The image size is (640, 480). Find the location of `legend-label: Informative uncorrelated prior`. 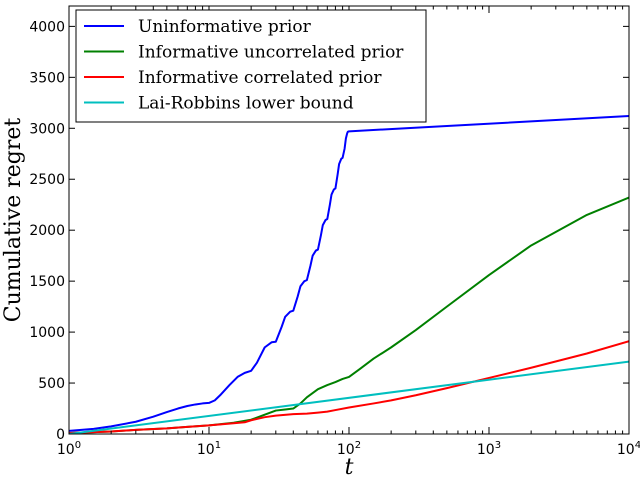

legend-label: Informative uncorrelated prior is located at coordinates (271, 53).